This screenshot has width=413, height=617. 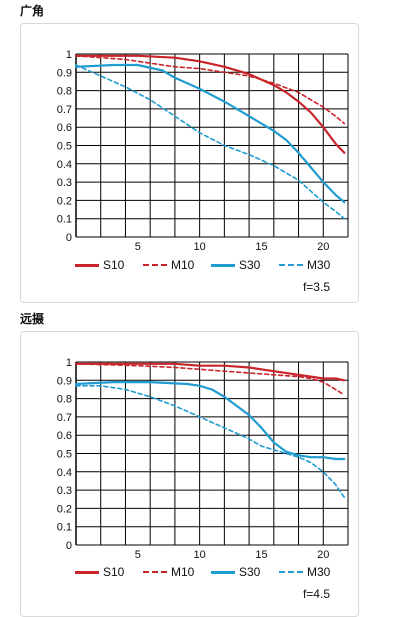 I want to click on section-title-wide: 广角, so click(x=32, y=11).